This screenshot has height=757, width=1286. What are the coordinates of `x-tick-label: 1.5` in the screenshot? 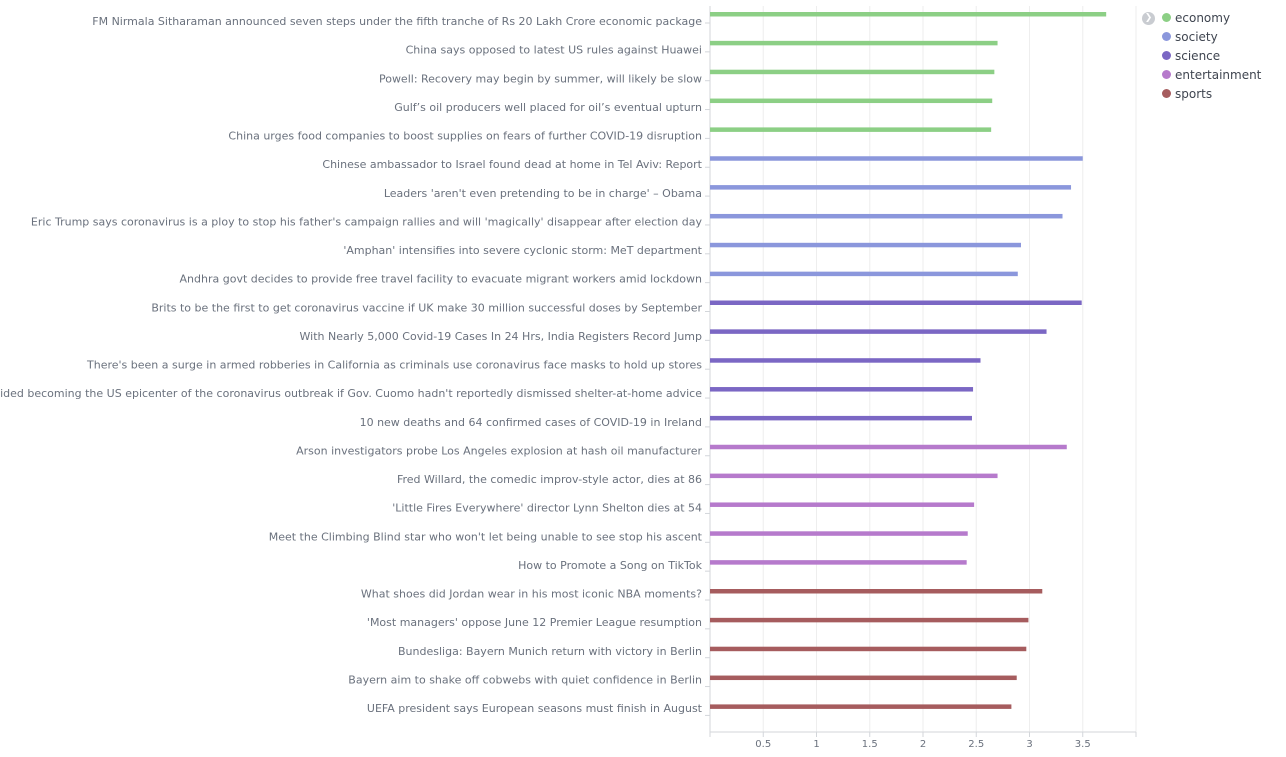 It's located at (870, 744).